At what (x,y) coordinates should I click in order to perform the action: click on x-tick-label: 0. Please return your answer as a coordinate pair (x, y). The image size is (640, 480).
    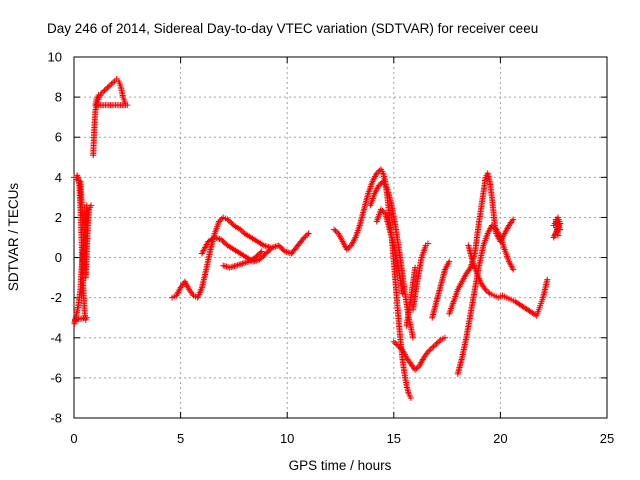
    Looking at the image, I should click on (73, 438).